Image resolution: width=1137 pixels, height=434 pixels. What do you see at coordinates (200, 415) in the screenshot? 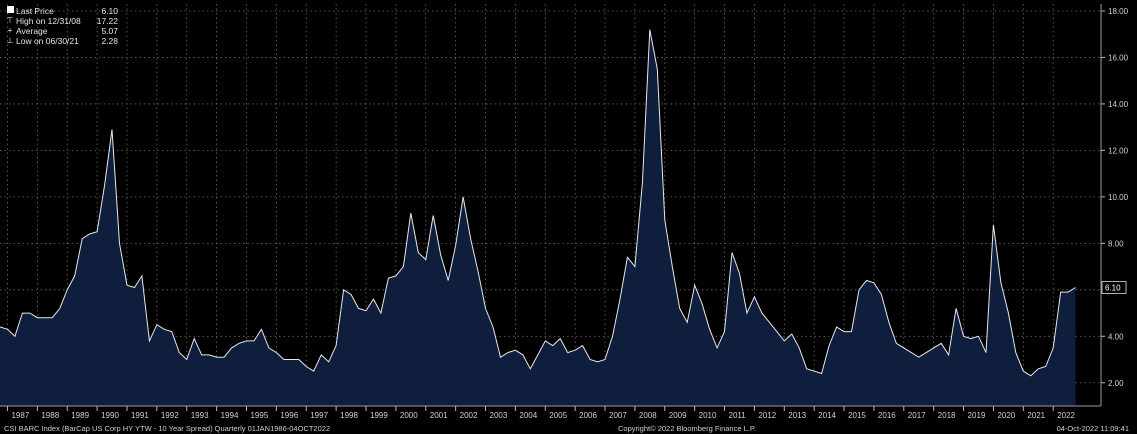
I see `x-tick-label-6: 1993` at bounding box center [200, 415].